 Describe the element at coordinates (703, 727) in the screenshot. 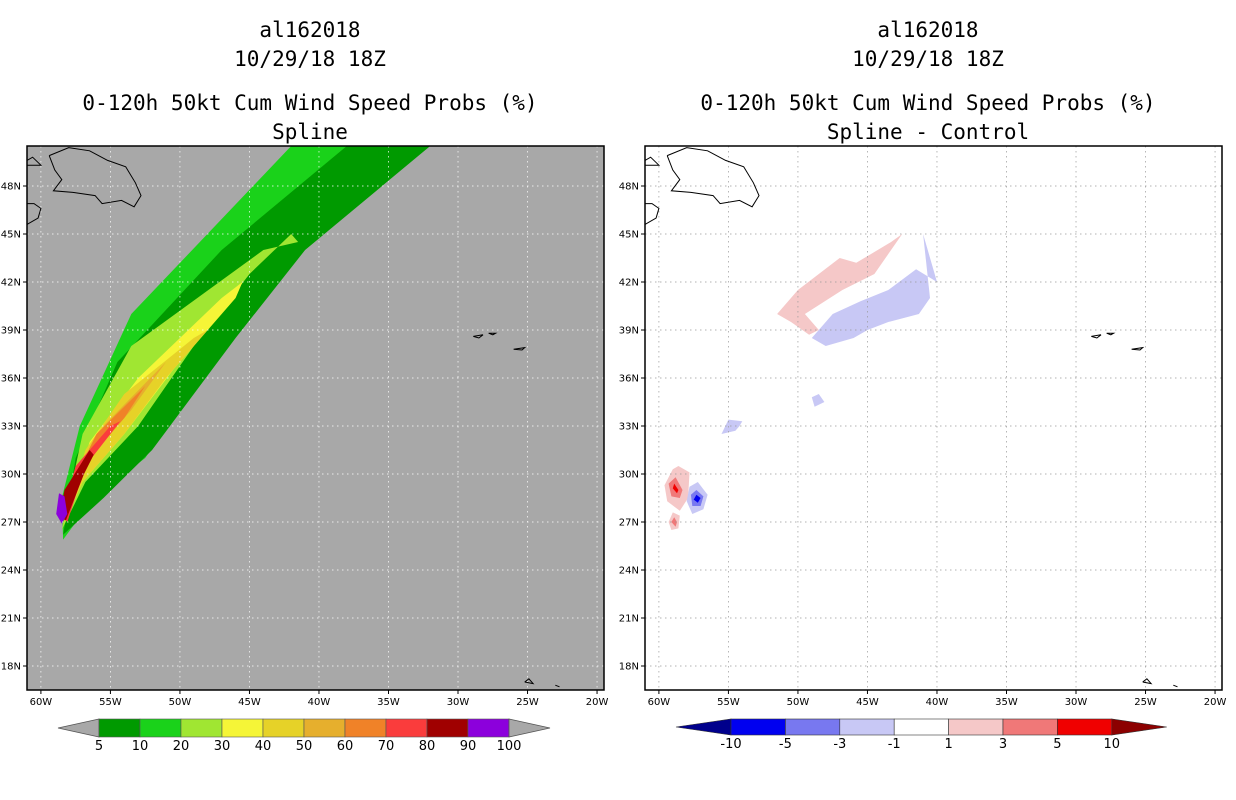

I see `colorbar-under-triangle` at that location.